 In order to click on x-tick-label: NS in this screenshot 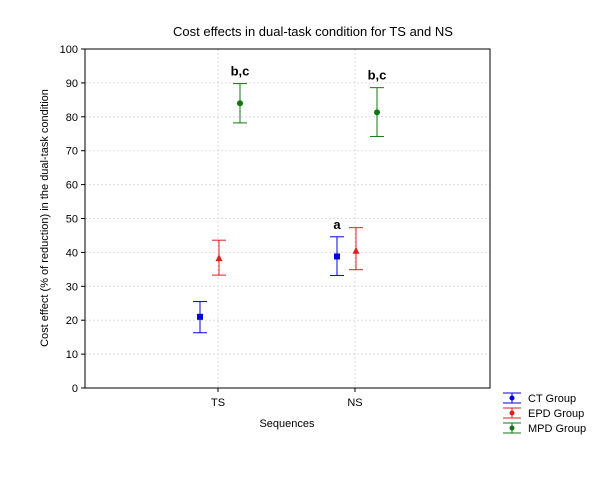, I will do `click(354, 403)`.